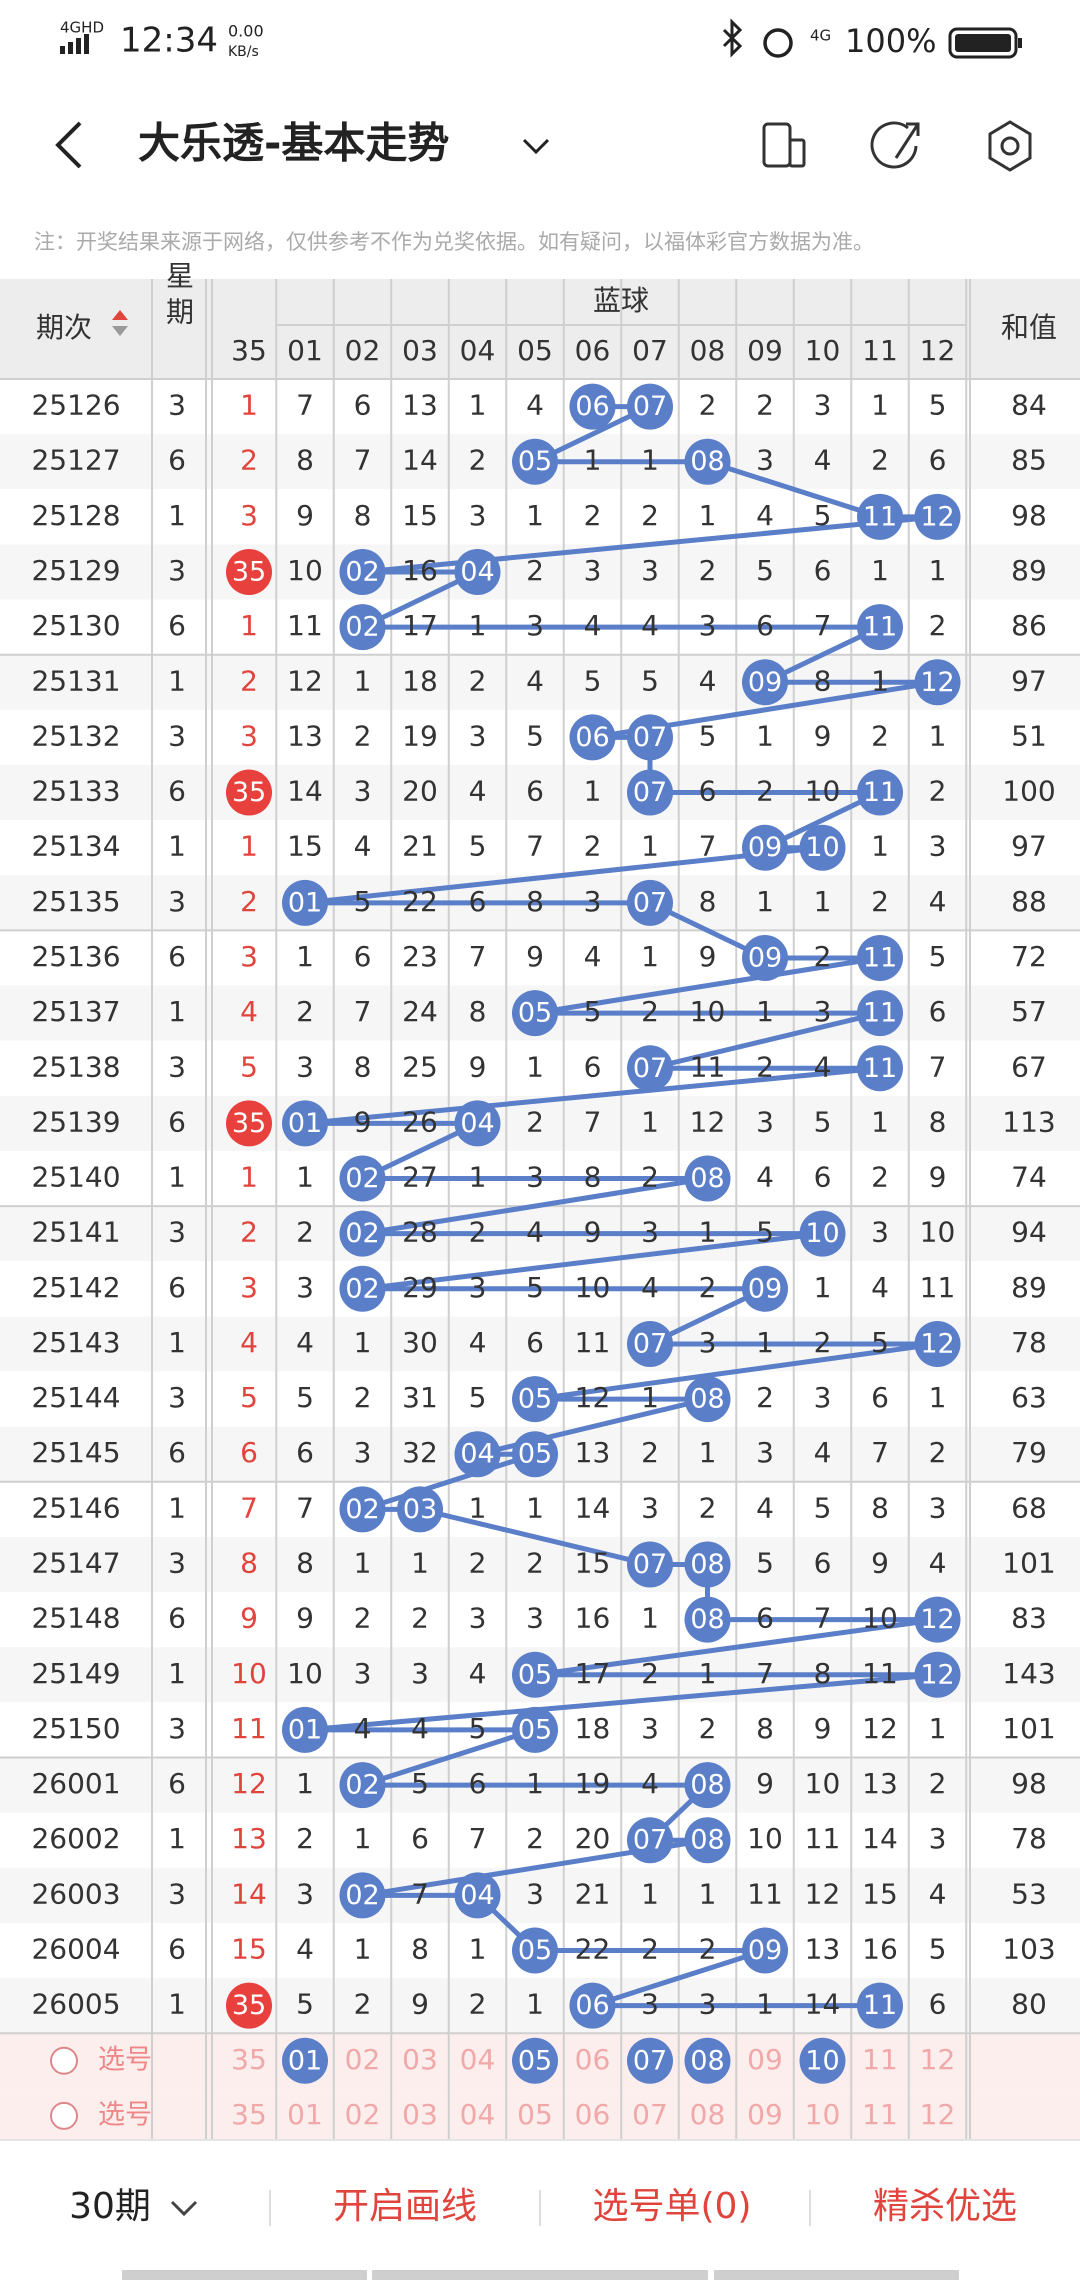 This screenshot has width=1080, height=2280. What do you see at coordinates (75, 1563) in the screenshot?
I see `period: 25147` at bounding box center [75, 1563].